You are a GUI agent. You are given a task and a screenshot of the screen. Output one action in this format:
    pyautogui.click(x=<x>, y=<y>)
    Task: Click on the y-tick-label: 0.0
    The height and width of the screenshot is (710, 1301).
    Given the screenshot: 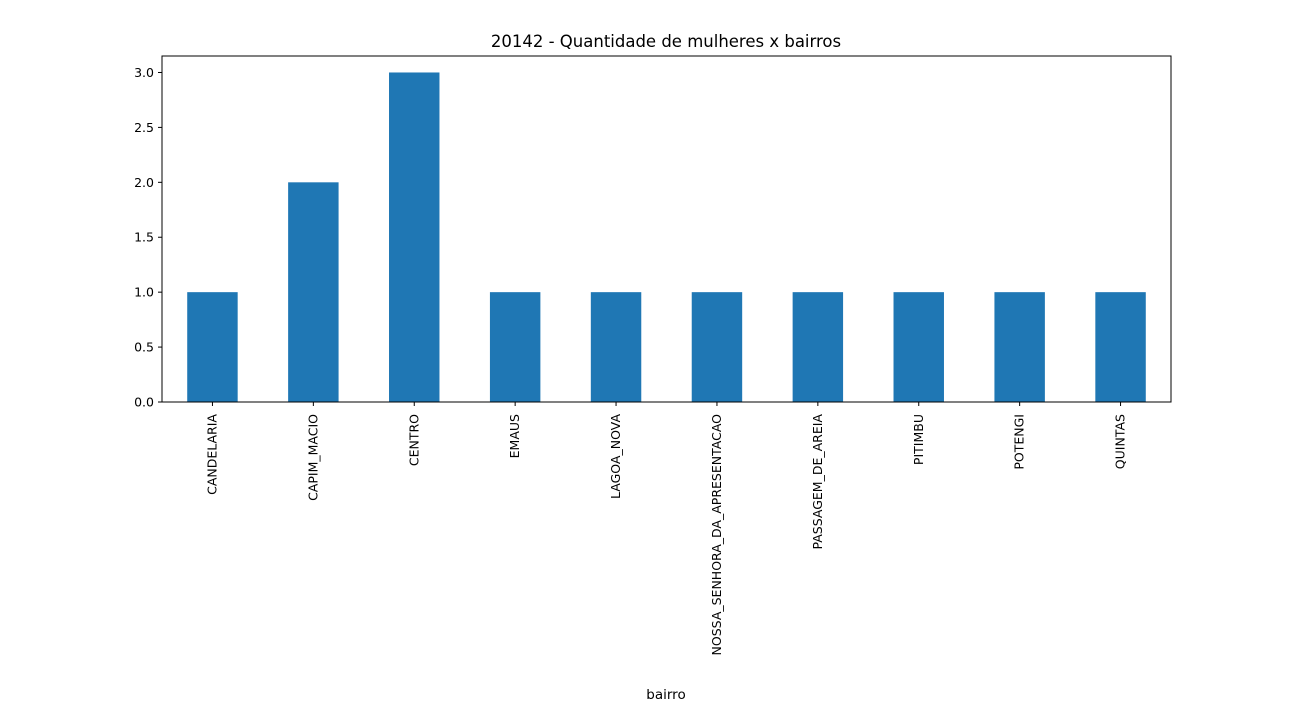 What is the action you would take?
    pyautogui.click(x=144, y=402)
    